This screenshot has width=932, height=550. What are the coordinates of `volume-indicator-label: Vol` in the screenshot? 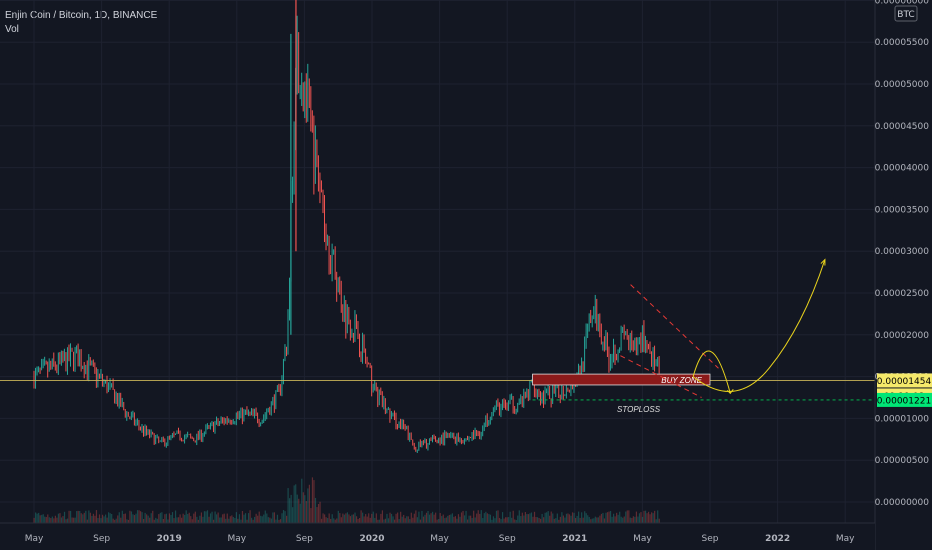 It's located at (12, 29).